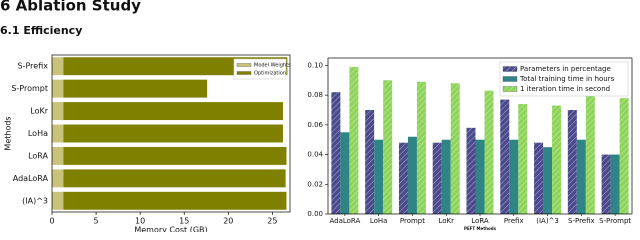 This screenshot has height=240, width=640. What do you see at coordinates (615, 221) in the screenshot?
I see `x-tick-label: S-Prompt` at bounding box center [615, 221].